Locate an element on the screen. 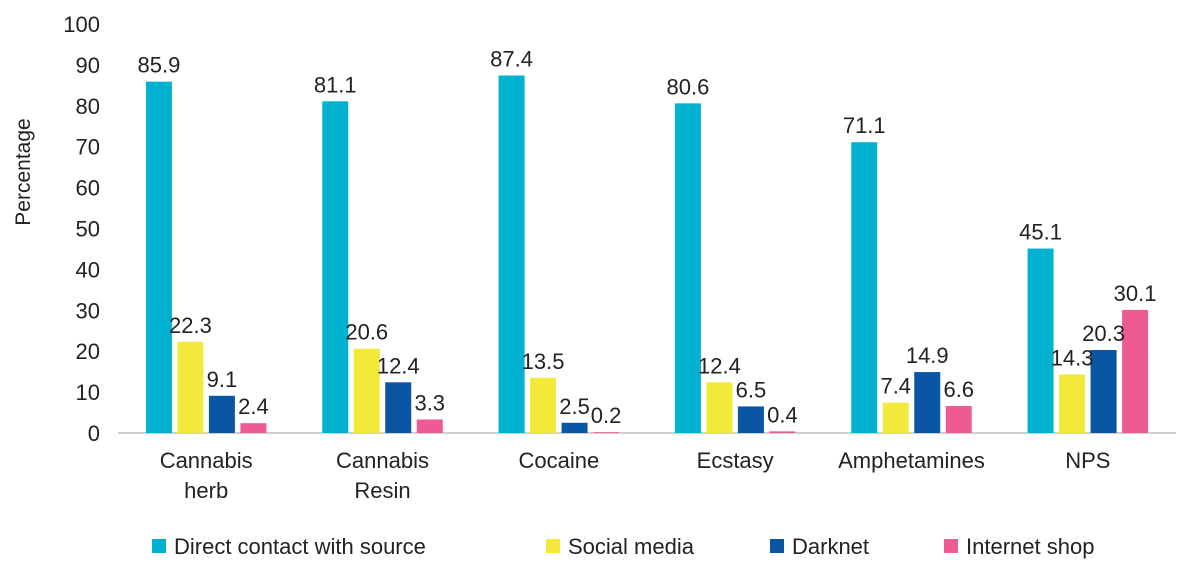 Image resolution: width=1186 pixels, height=562 pixels. data-label: 20.6 is located at coordinates (366, 332).